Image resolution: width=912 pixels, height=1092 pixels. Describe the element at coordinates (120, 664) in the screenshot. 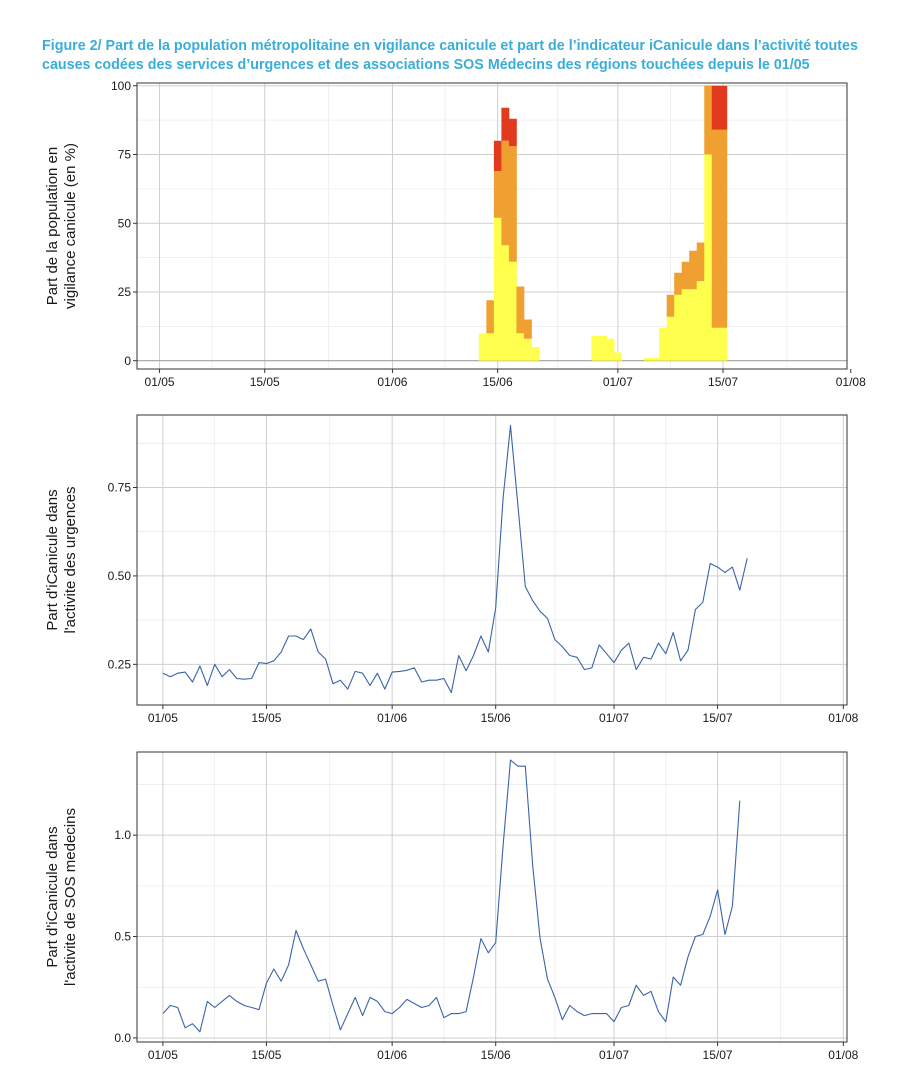

I see `y-tick-label: 0.25` at that location.